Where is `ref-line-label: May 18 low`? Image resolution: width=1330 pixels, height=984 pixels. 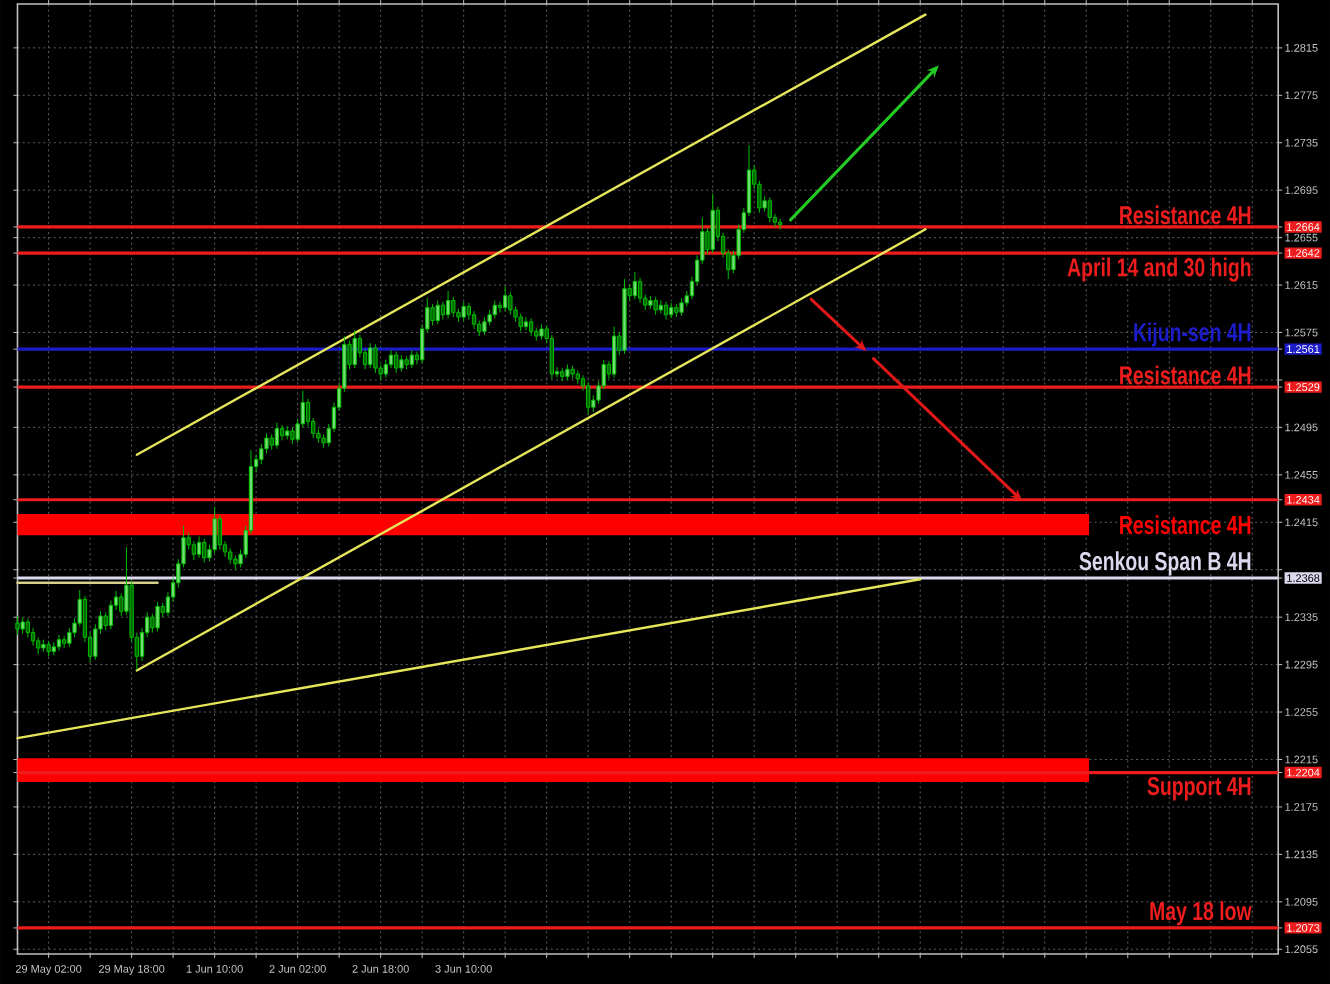 ref-line-label: May 18 low is located at coordinates (1201, 913).